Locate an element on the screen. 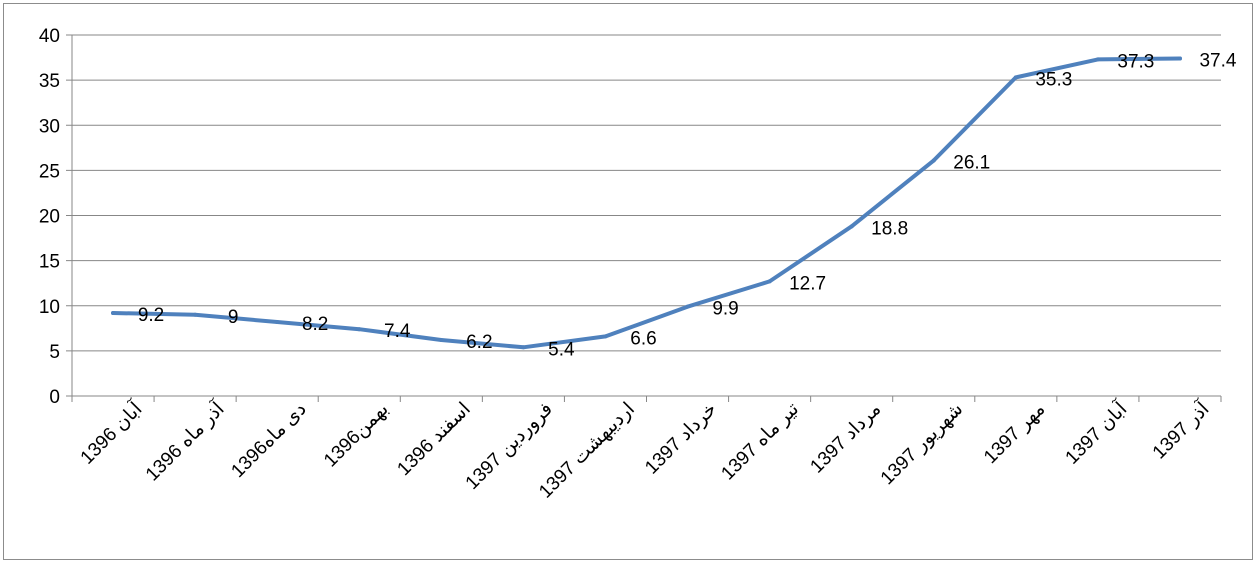 This screenshot has width=1258, height=565. data-label: 7.4 is located at coordinates (397, 331).